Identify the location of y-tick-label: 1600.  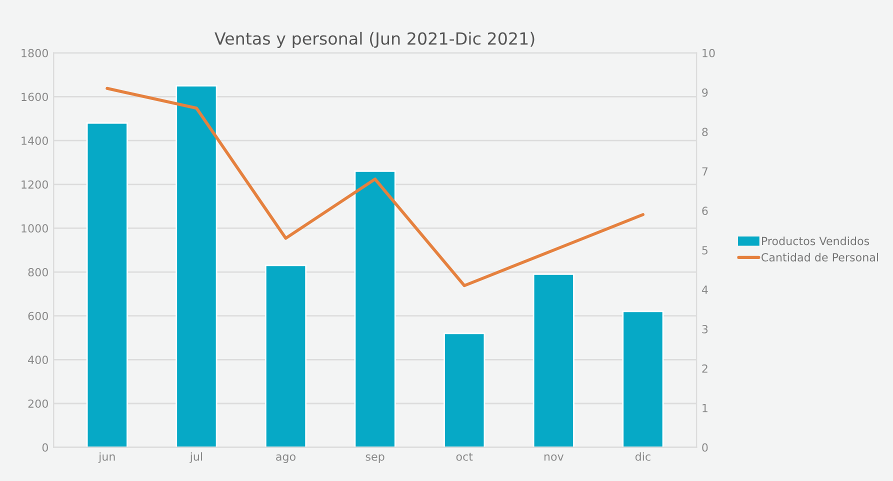
(35, 97).